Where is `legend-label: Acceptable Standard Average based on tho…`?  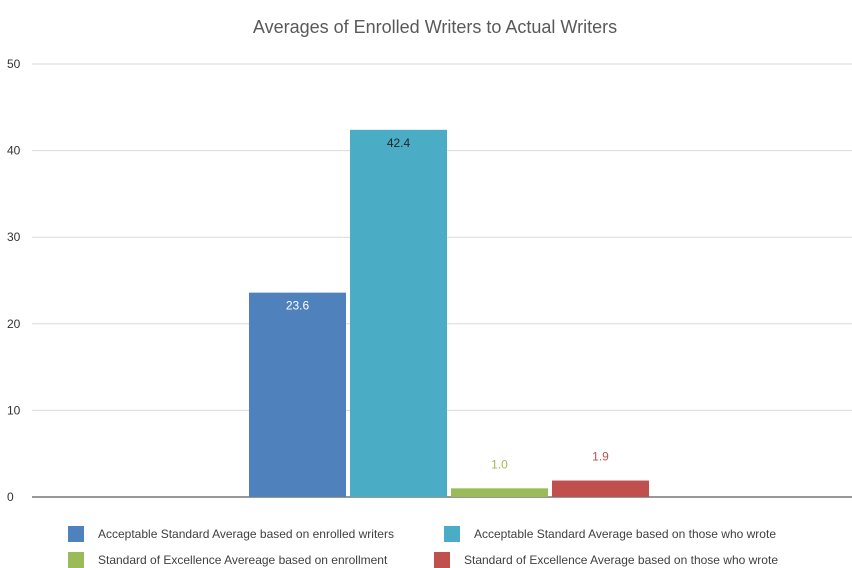
legend-label: Acceptable Standard Average based on tho… is located at coordinates (625, 534).